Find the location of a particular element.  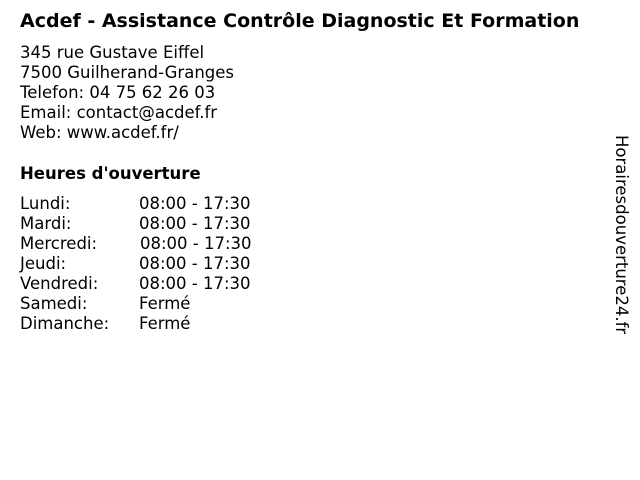

hours-row: Vendredi: 08:00 - 17:30 is located at coordinates (135, 284).